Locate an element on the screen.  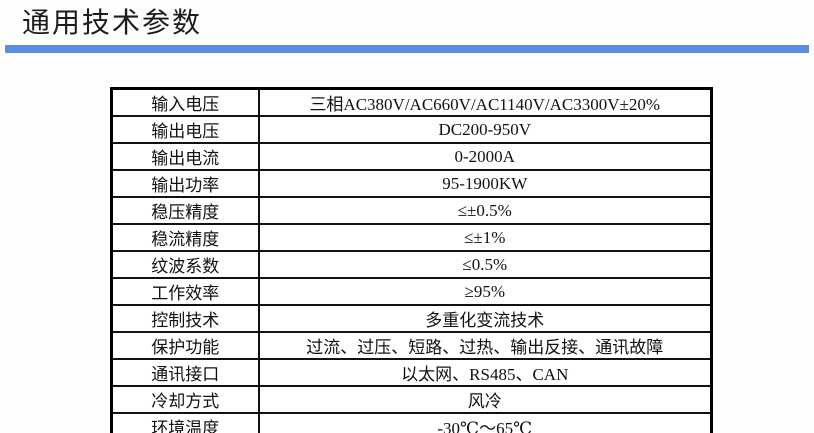
param-label-cell: 工作效率 is located at coordinates (185, 291).